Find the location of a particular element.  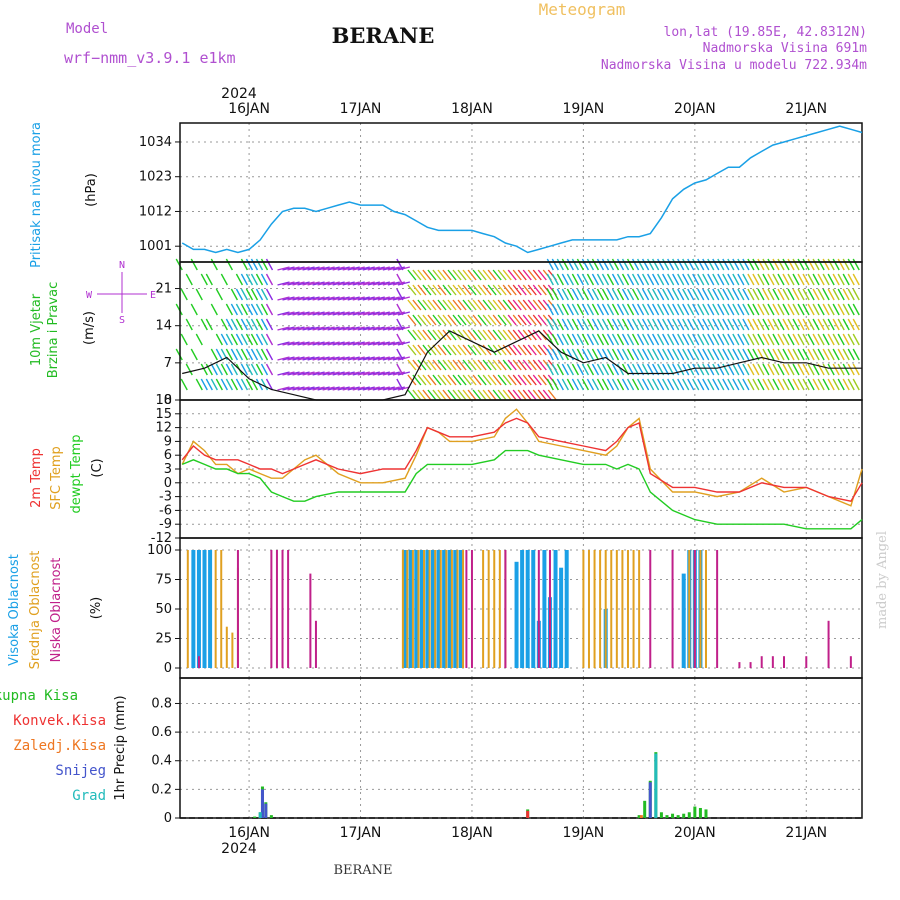

y-tick-label: -9 is located at coordinates (165, 524).